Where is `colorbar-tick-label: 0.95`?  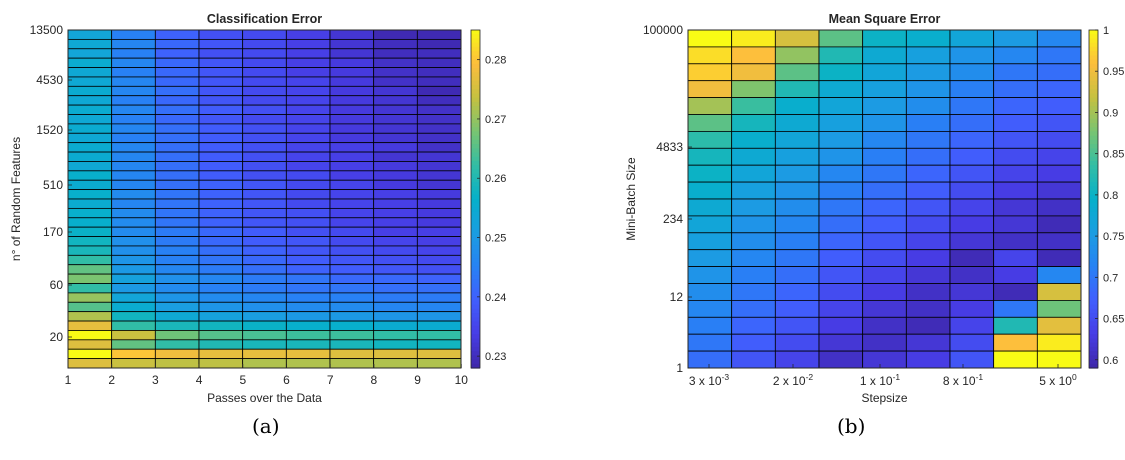 colorbar-tick-label: 0.95 is located at coordinates (1113, 72).